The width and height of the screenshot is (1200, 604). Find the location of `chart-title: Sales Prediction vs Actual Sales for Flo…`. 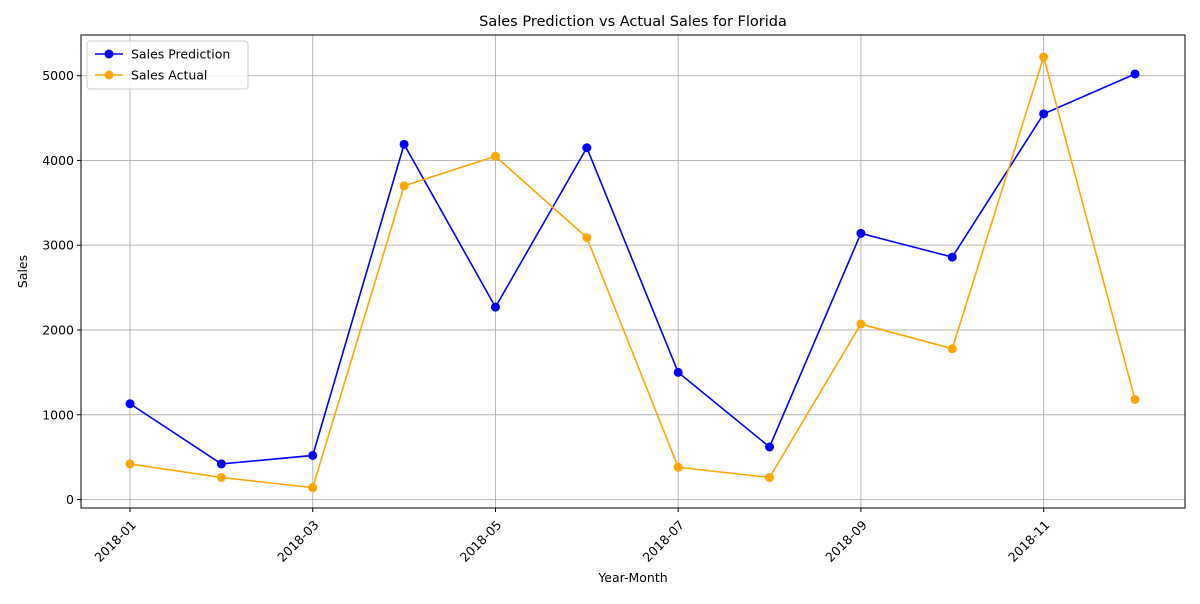

chart-title: Sales Prediction vs Actual Sales for Flo… is located at coordinates (633, 22).